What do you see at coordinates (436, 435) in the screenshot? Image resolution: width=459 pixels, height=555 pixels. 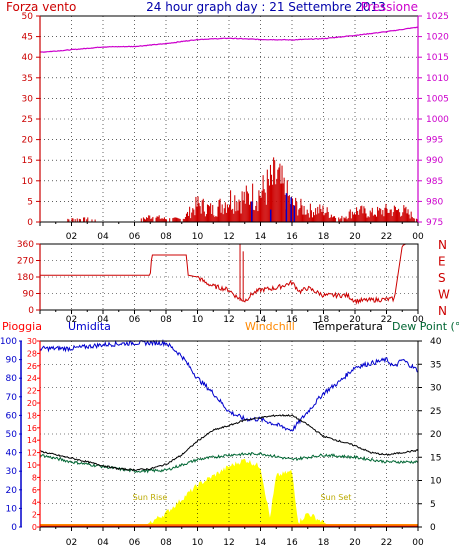 I see `temperature-y-tick-label: 20` at bounding box center [436, 435].